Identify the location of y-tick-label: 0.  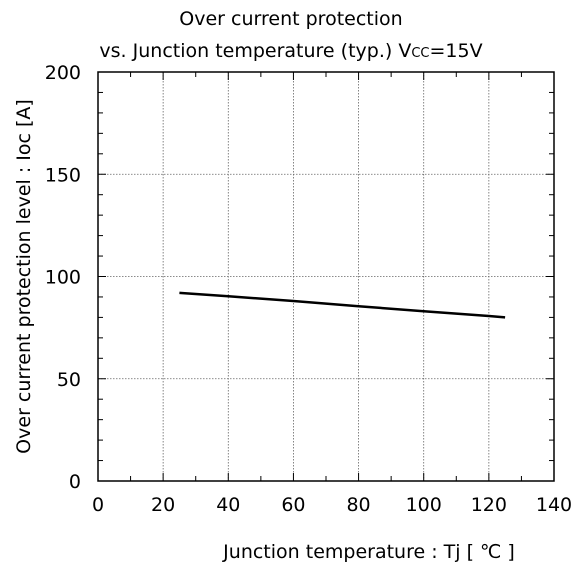
(75, 482).